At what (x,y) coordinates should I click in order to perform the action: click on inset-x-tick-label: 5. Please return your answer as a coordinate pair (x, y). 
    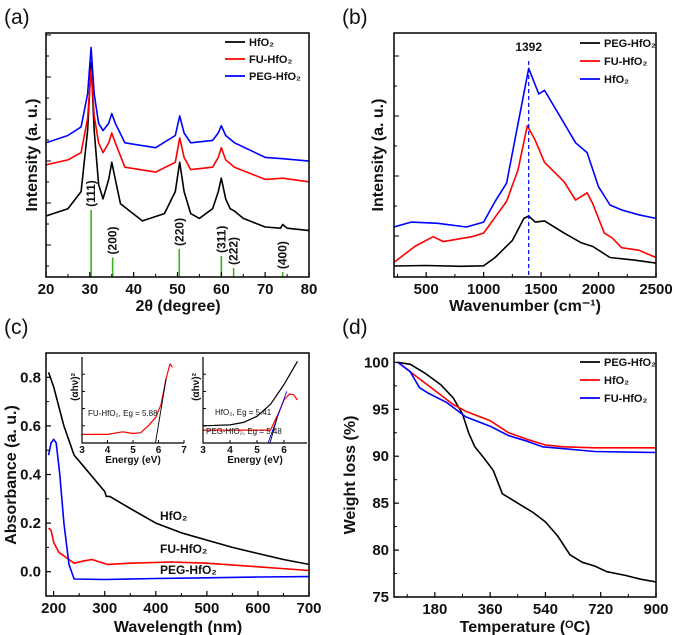
    Looking at the image, I should click on (133, 450).